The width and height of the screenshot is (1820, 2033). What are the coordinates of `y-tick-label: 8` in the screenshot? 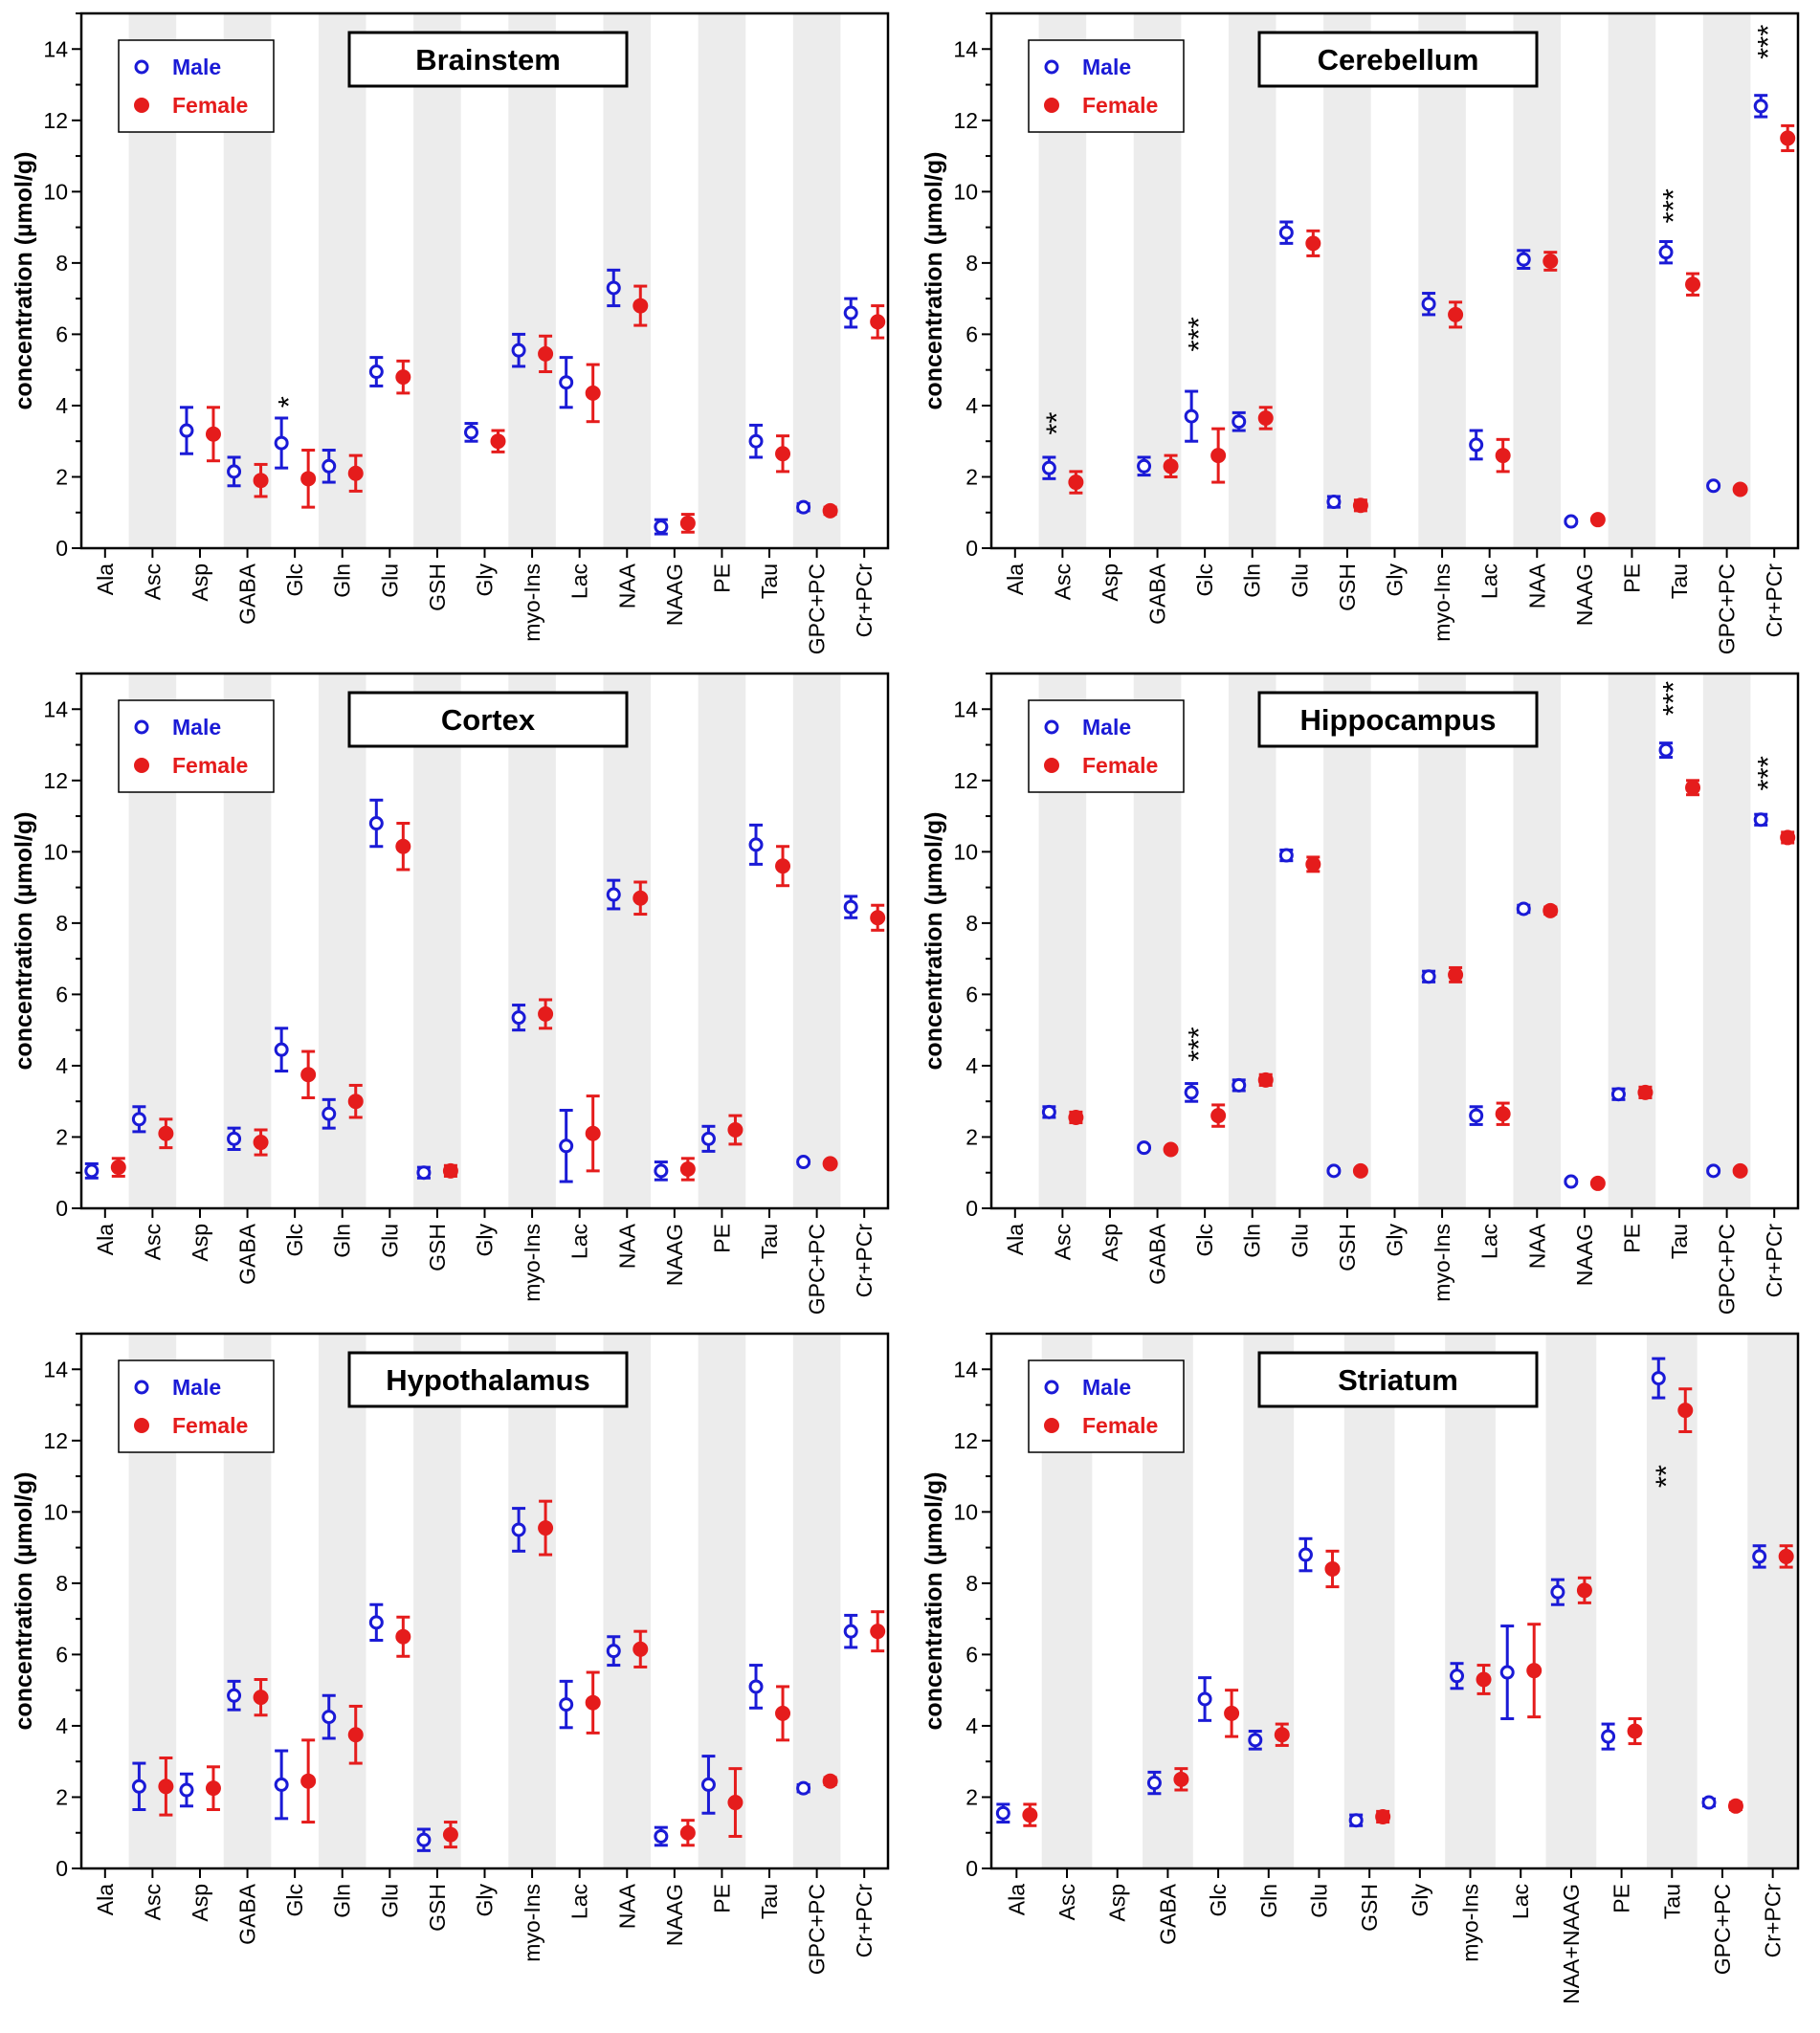 It's located at (62, 263).